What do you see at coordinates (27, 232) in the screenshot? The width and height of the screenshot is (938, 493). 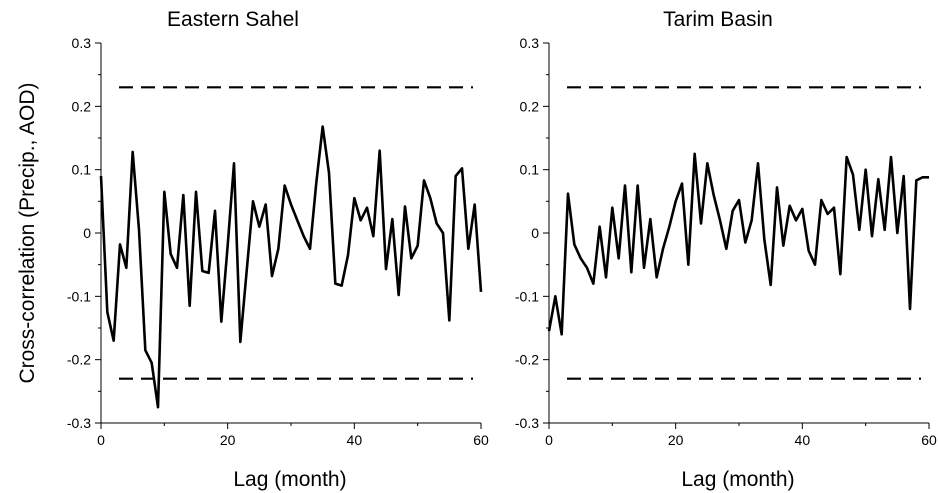 I see `y-axis-label: Cross-correlation (Precip., AOD)` at bounding box center [27, 232].